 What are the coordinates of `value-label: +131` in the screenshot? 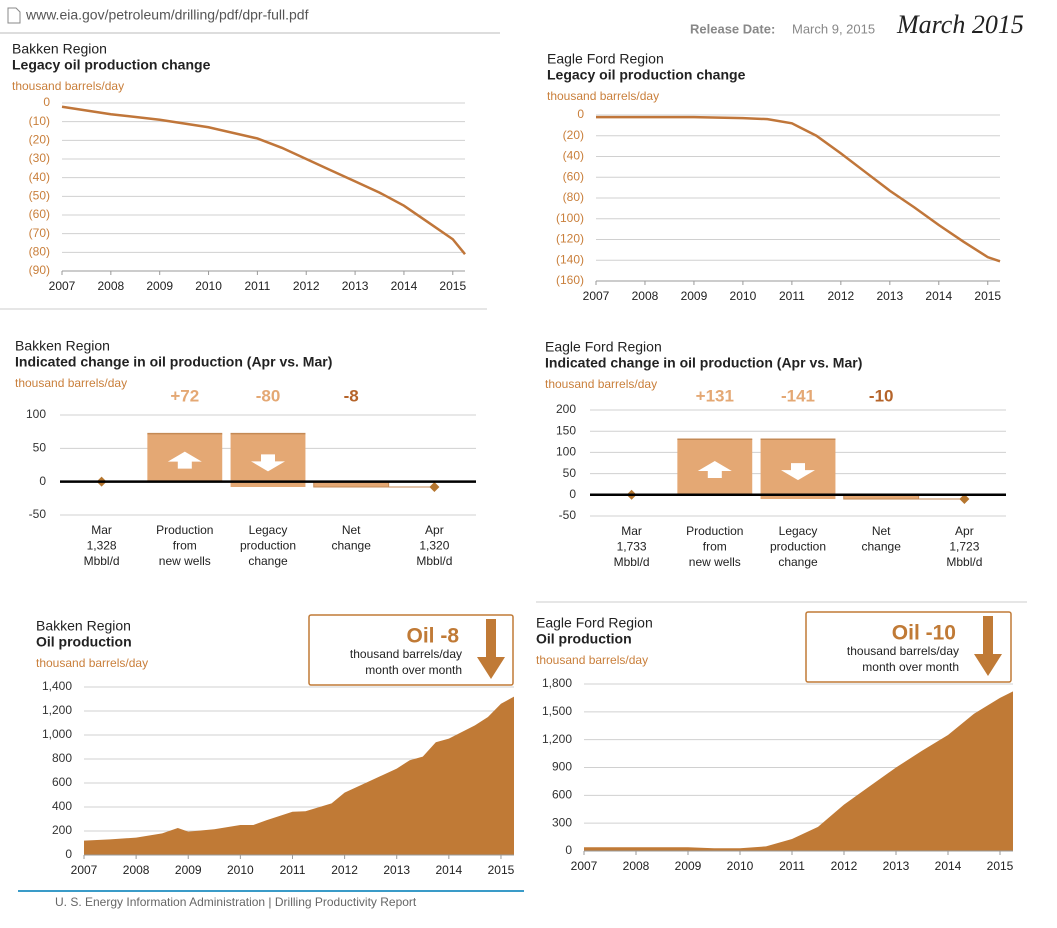 It's located at (715, 395).